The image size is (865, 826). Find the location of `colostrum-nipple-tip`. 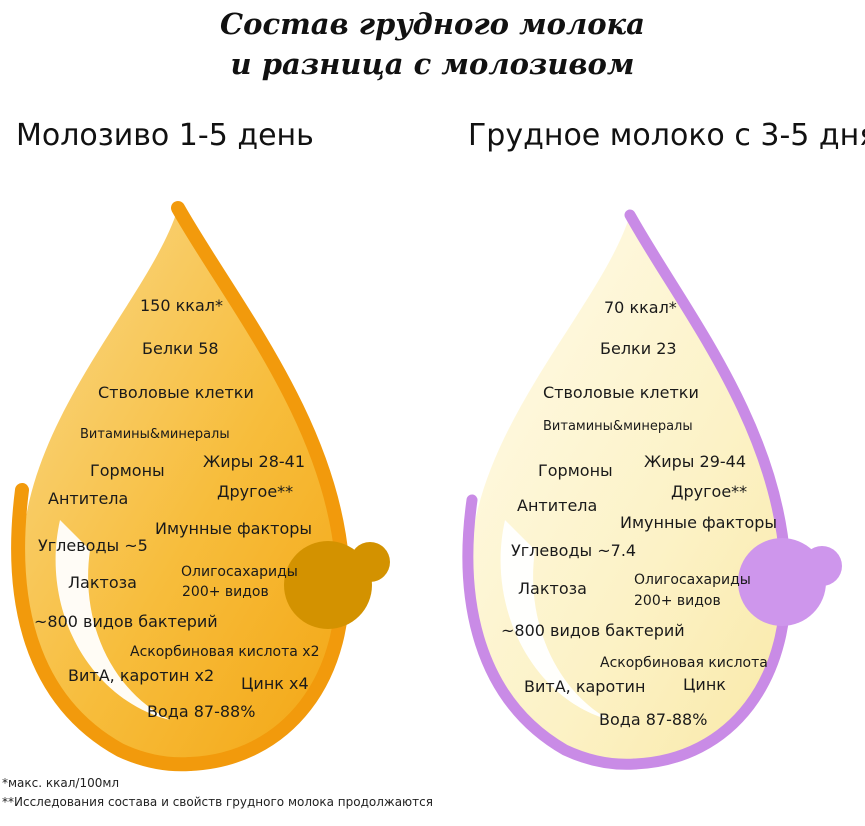

colostrum-nipple-tip is located at coordinates (370, 562).